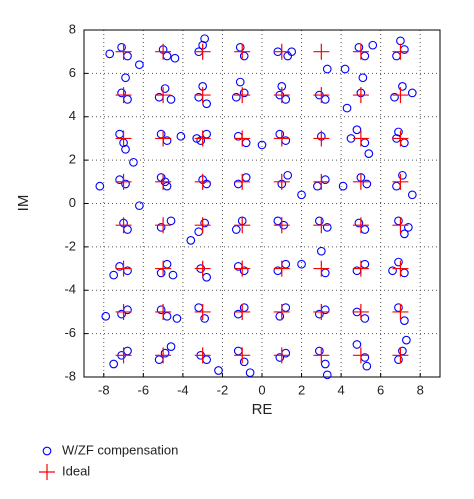  Describe the element at coordinates (70, 289) in the screenshot. I see `y-tick-label: -4` at that location.